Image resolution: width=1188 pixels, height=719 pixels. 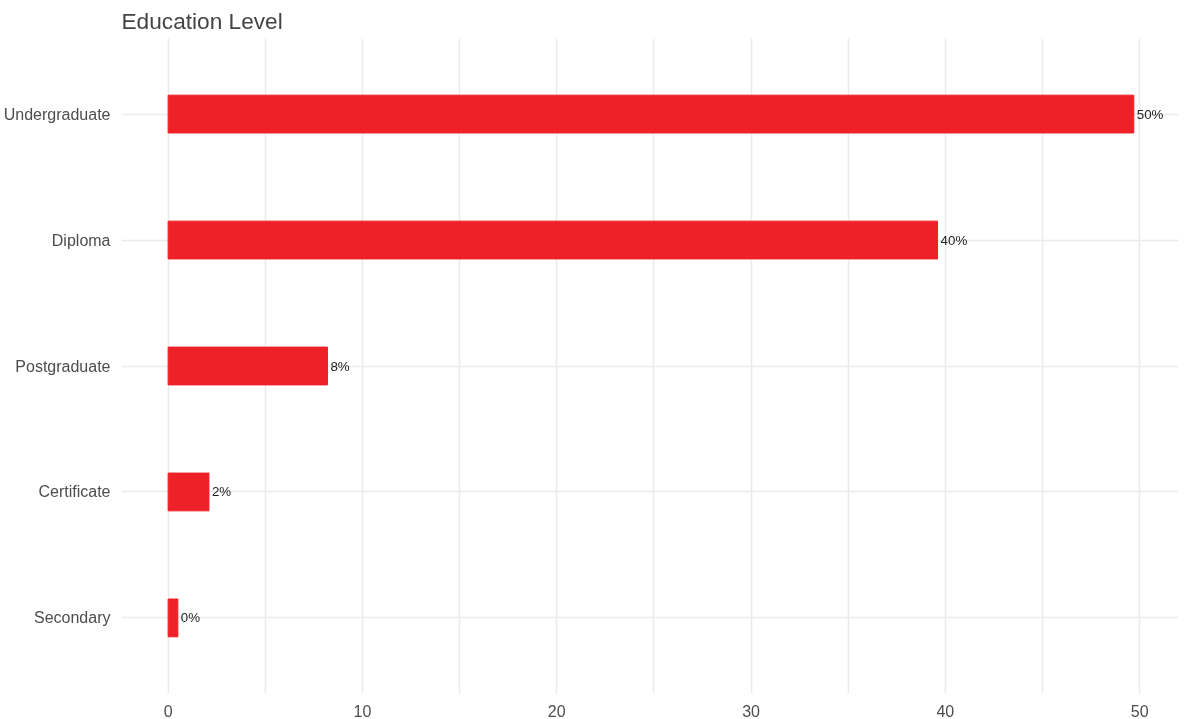 I want to click on y-tick-label: Diploma, so click(x=81, y=240).